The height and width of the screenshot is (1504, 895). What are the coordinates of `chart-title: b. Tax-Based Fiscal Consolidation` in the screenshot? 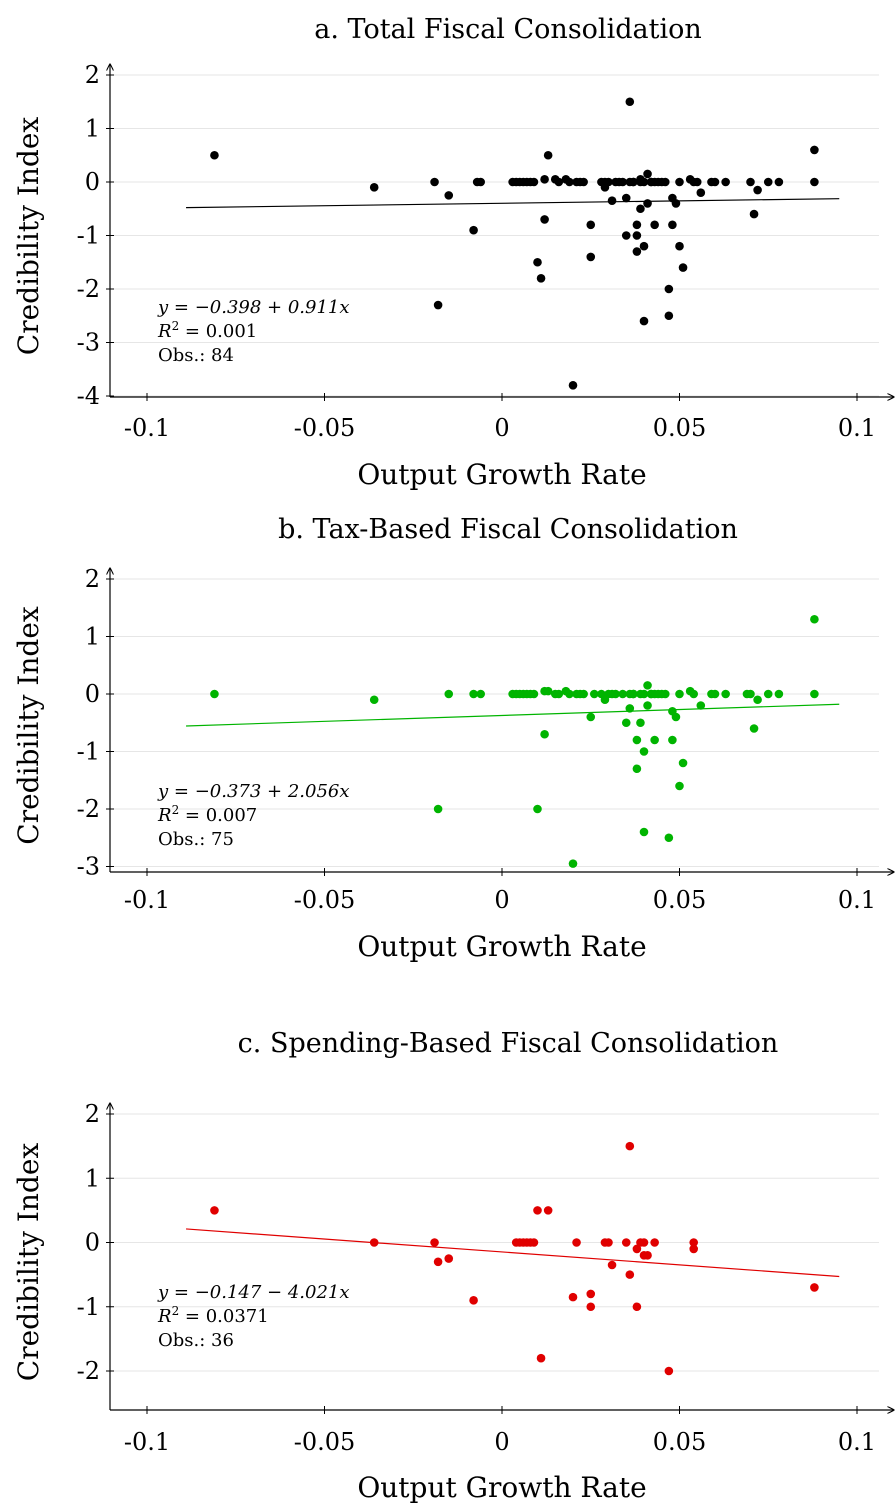 It's located at (508, 529).